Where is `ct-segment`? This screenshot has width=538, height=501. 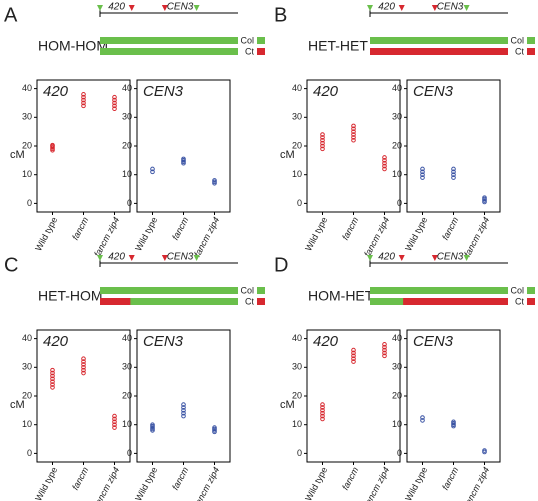
ct-segment is located at coordinates (115, 301).